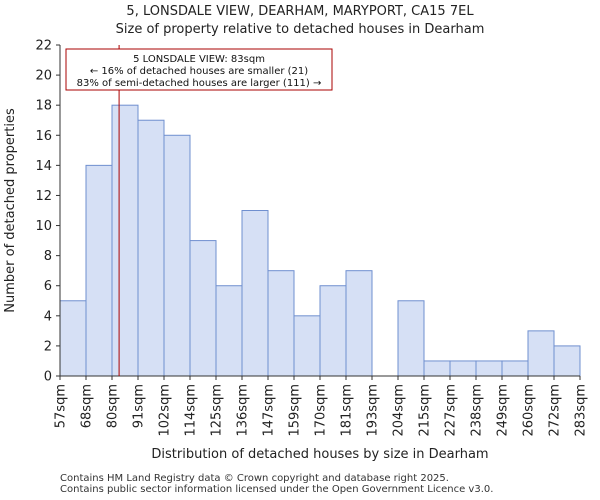 This screenshot has height=500, width=600. What do you see at coordinates (43, 226) in the screenshot?
I see `y-tick-label: 10` at bounding box center [43, 226].